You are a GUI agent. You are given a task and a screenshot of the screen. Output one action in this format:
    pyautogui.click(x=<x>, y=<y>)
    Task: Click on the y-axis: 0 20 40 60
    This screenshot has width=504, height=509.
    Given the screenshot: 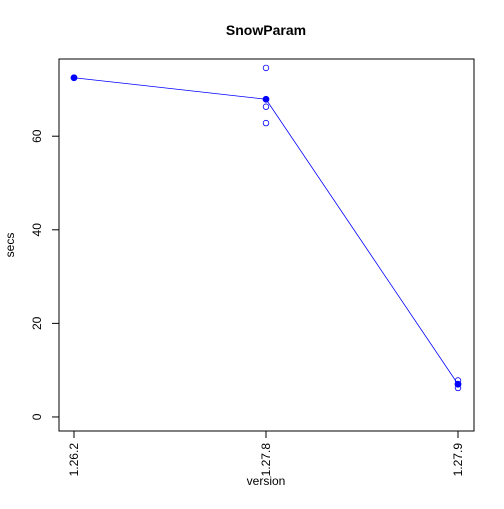 What is the action you would take?
    pyautogui.click(x=45, y=274)
    